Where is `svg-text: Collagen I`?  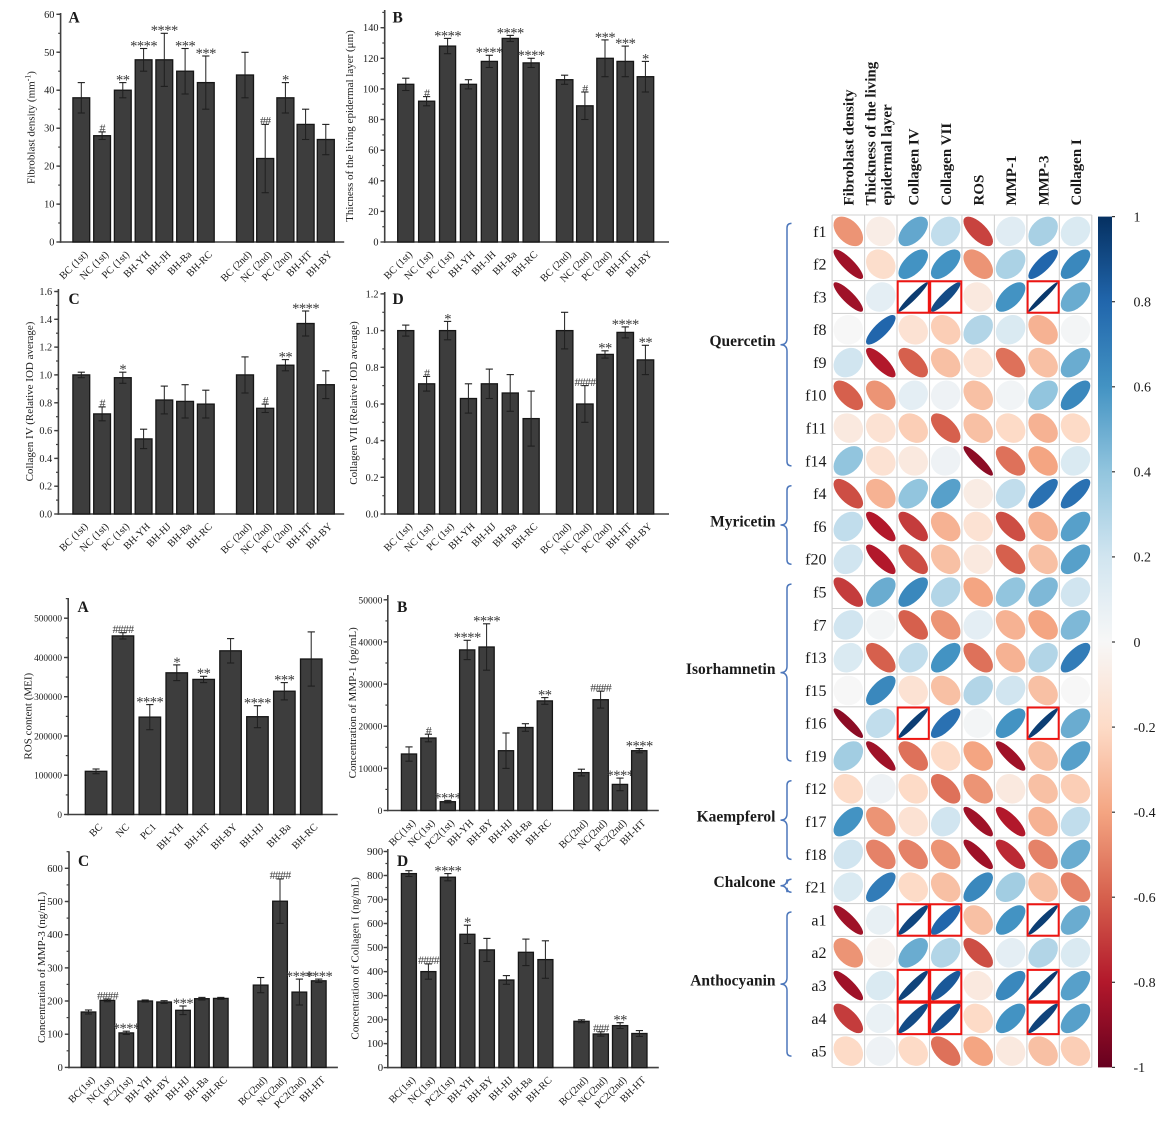
svg-text: Collagen I is located at coordinates (1077, 172).